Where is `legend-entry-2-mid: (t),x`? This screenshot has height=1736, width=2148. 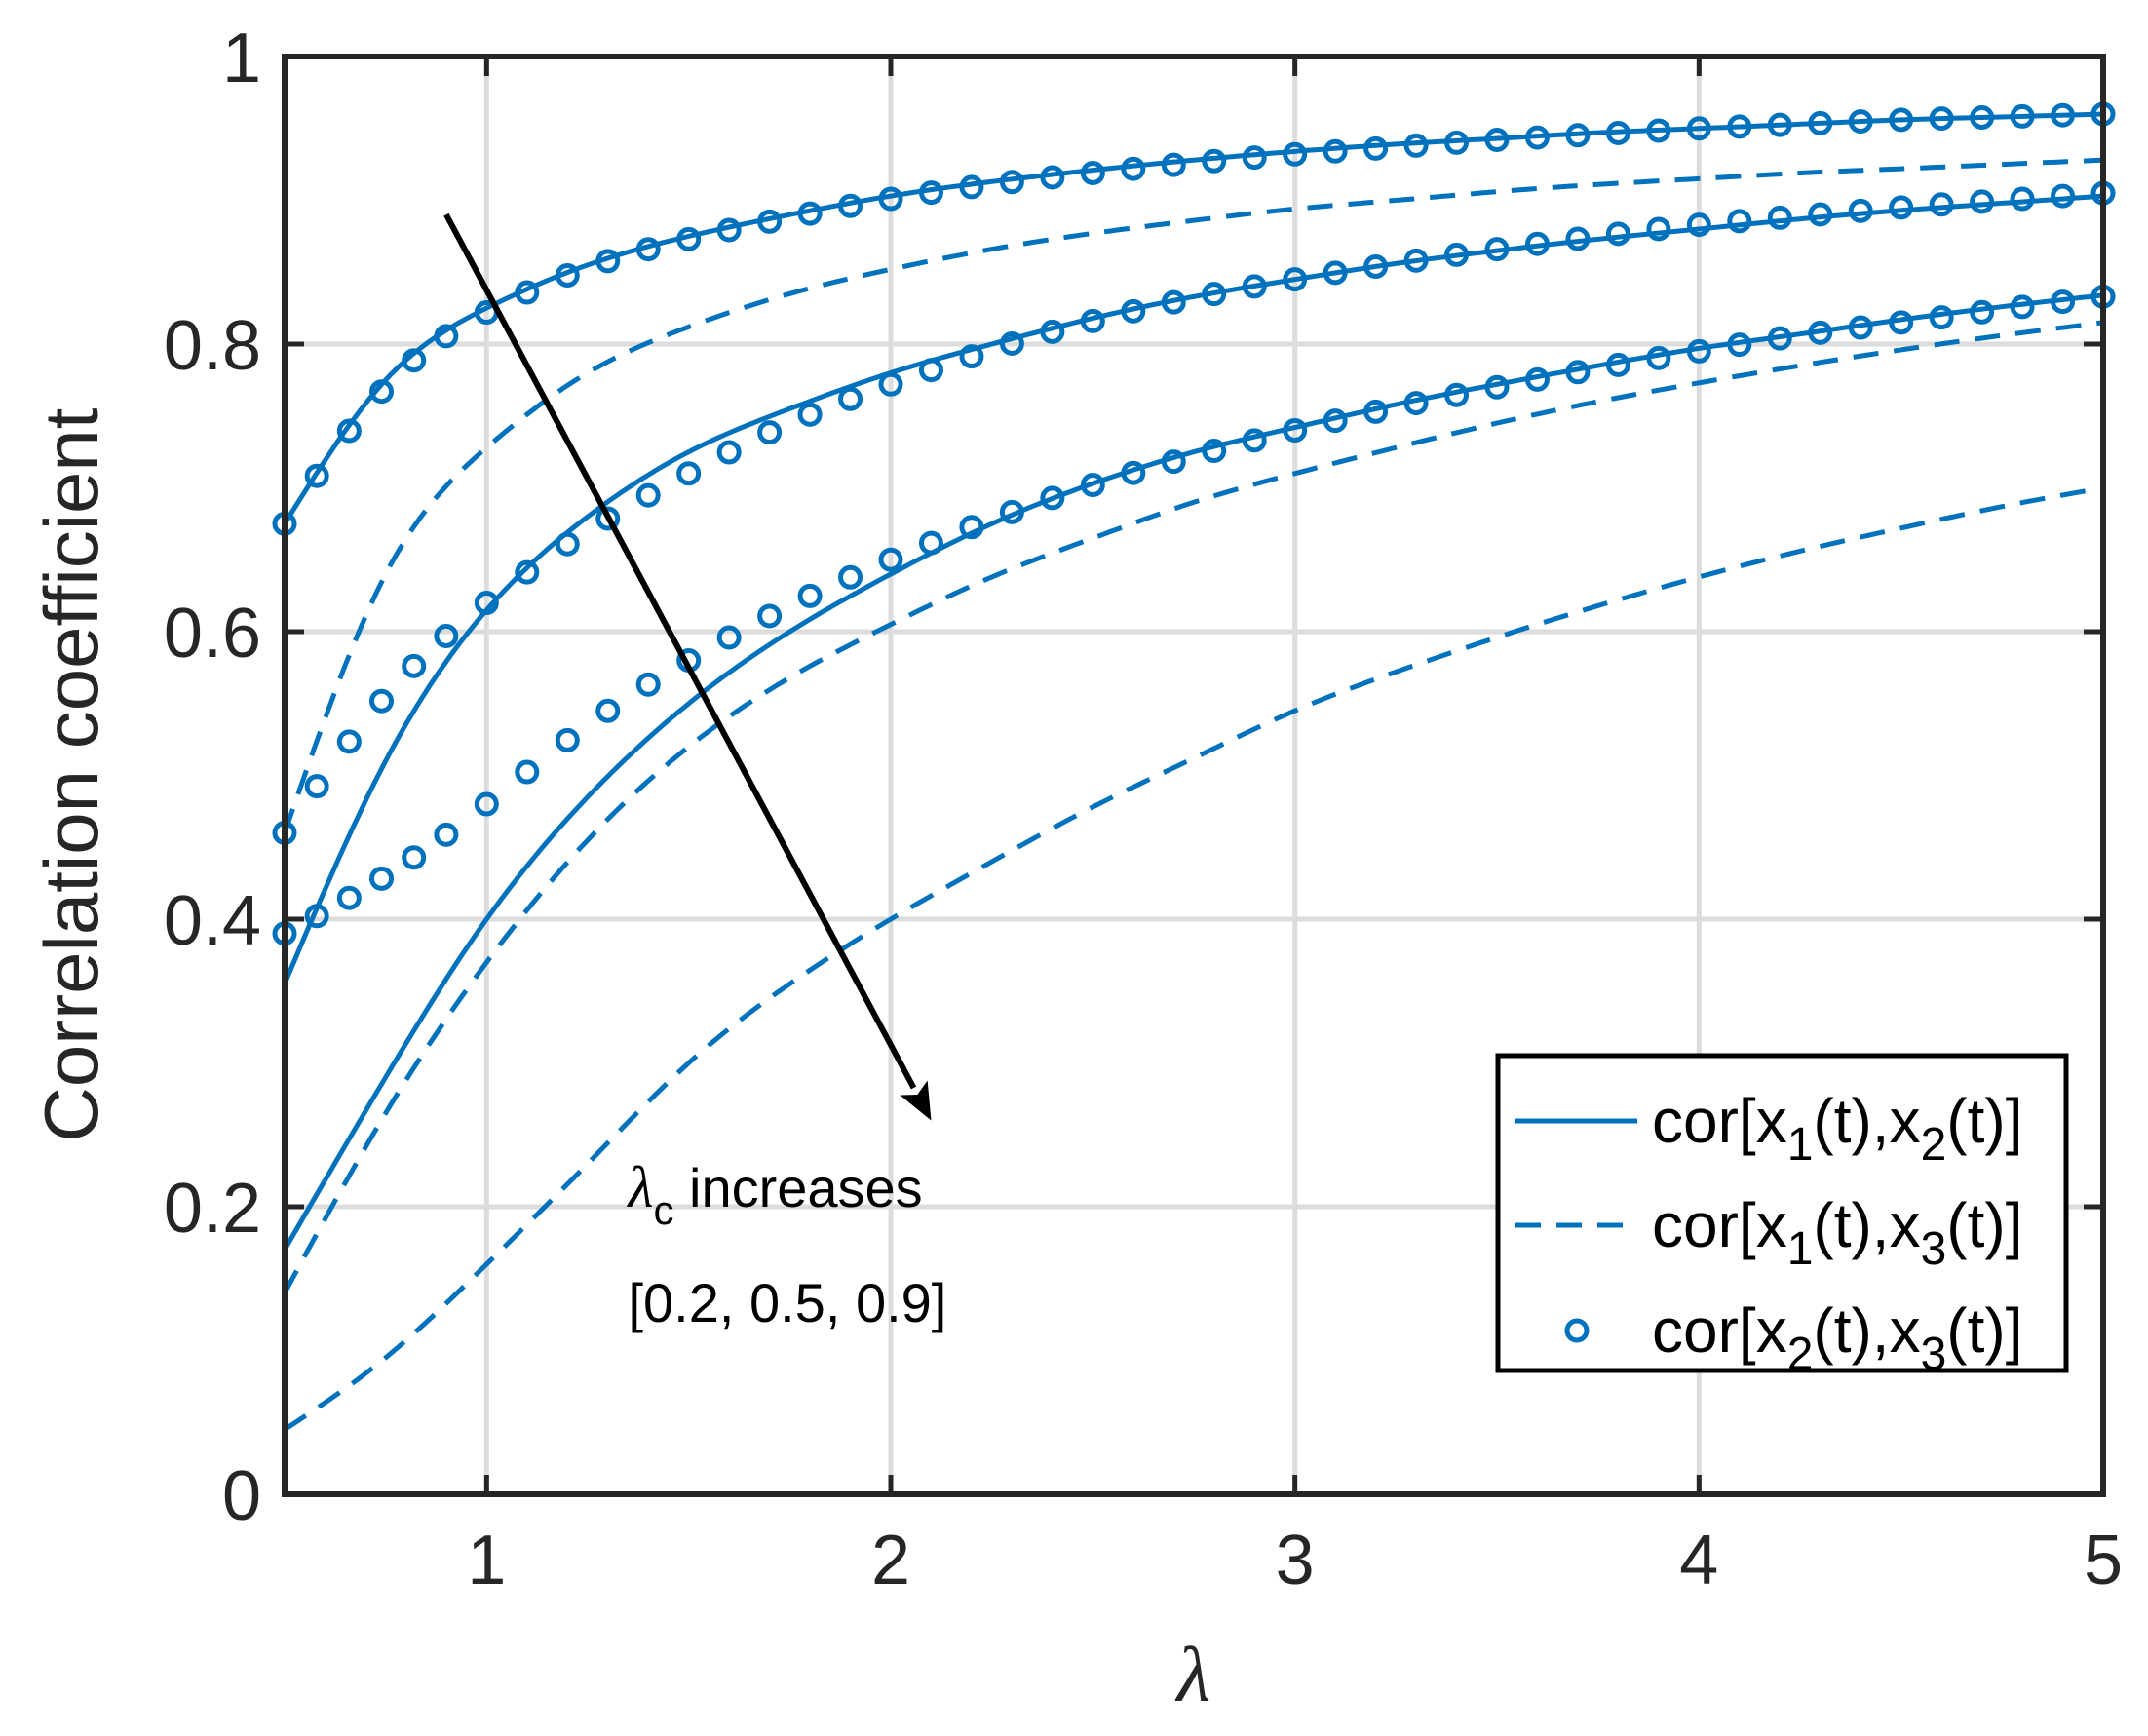
legend-entry-2-mid: (t),x is located at coordinates (1867, 1225).